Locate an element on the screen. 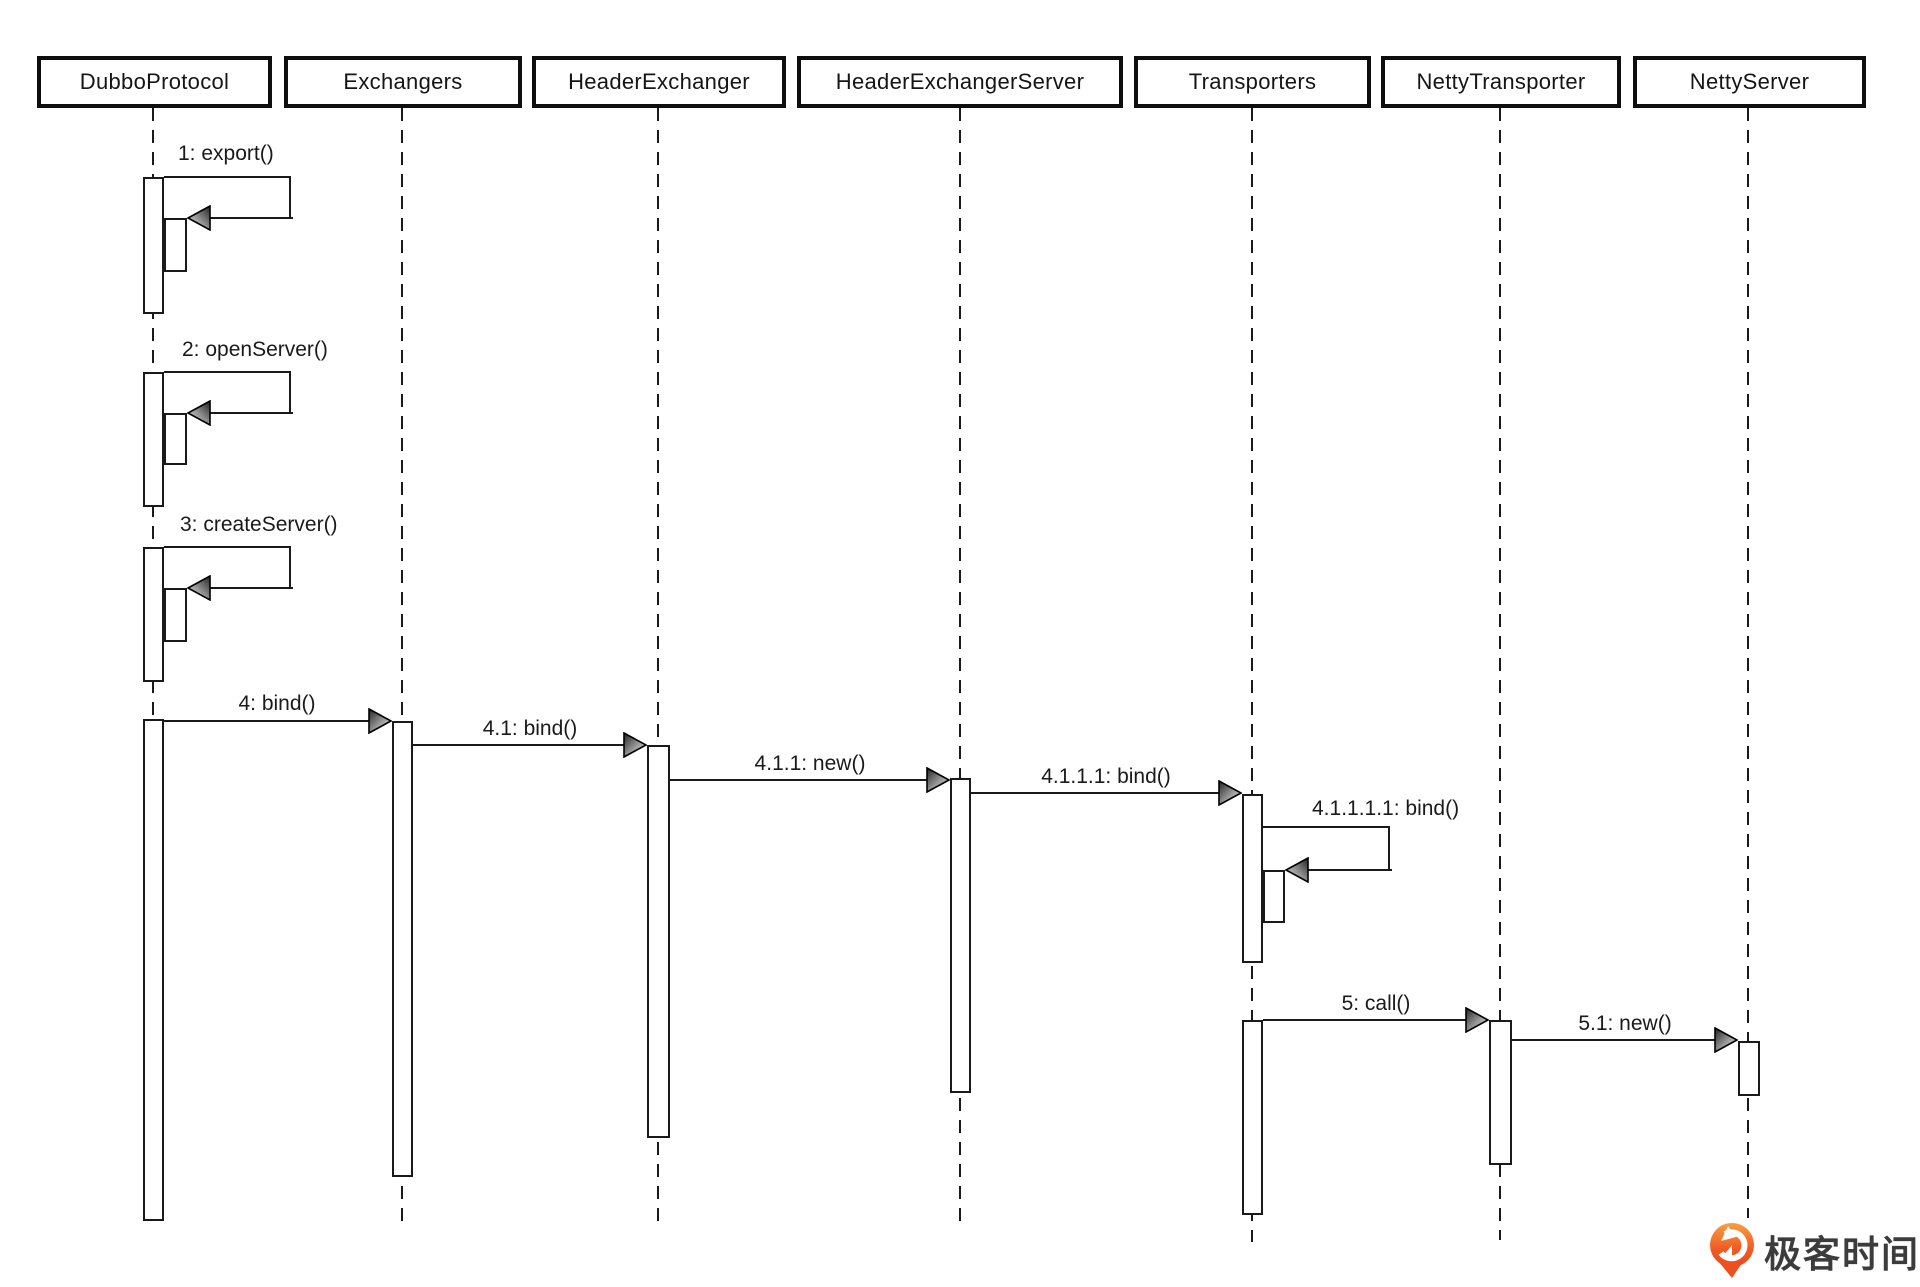 This screenshot has width=1920, height=1287. participant-box-exchangers: Exchangers is located at coordinates (403, 82).